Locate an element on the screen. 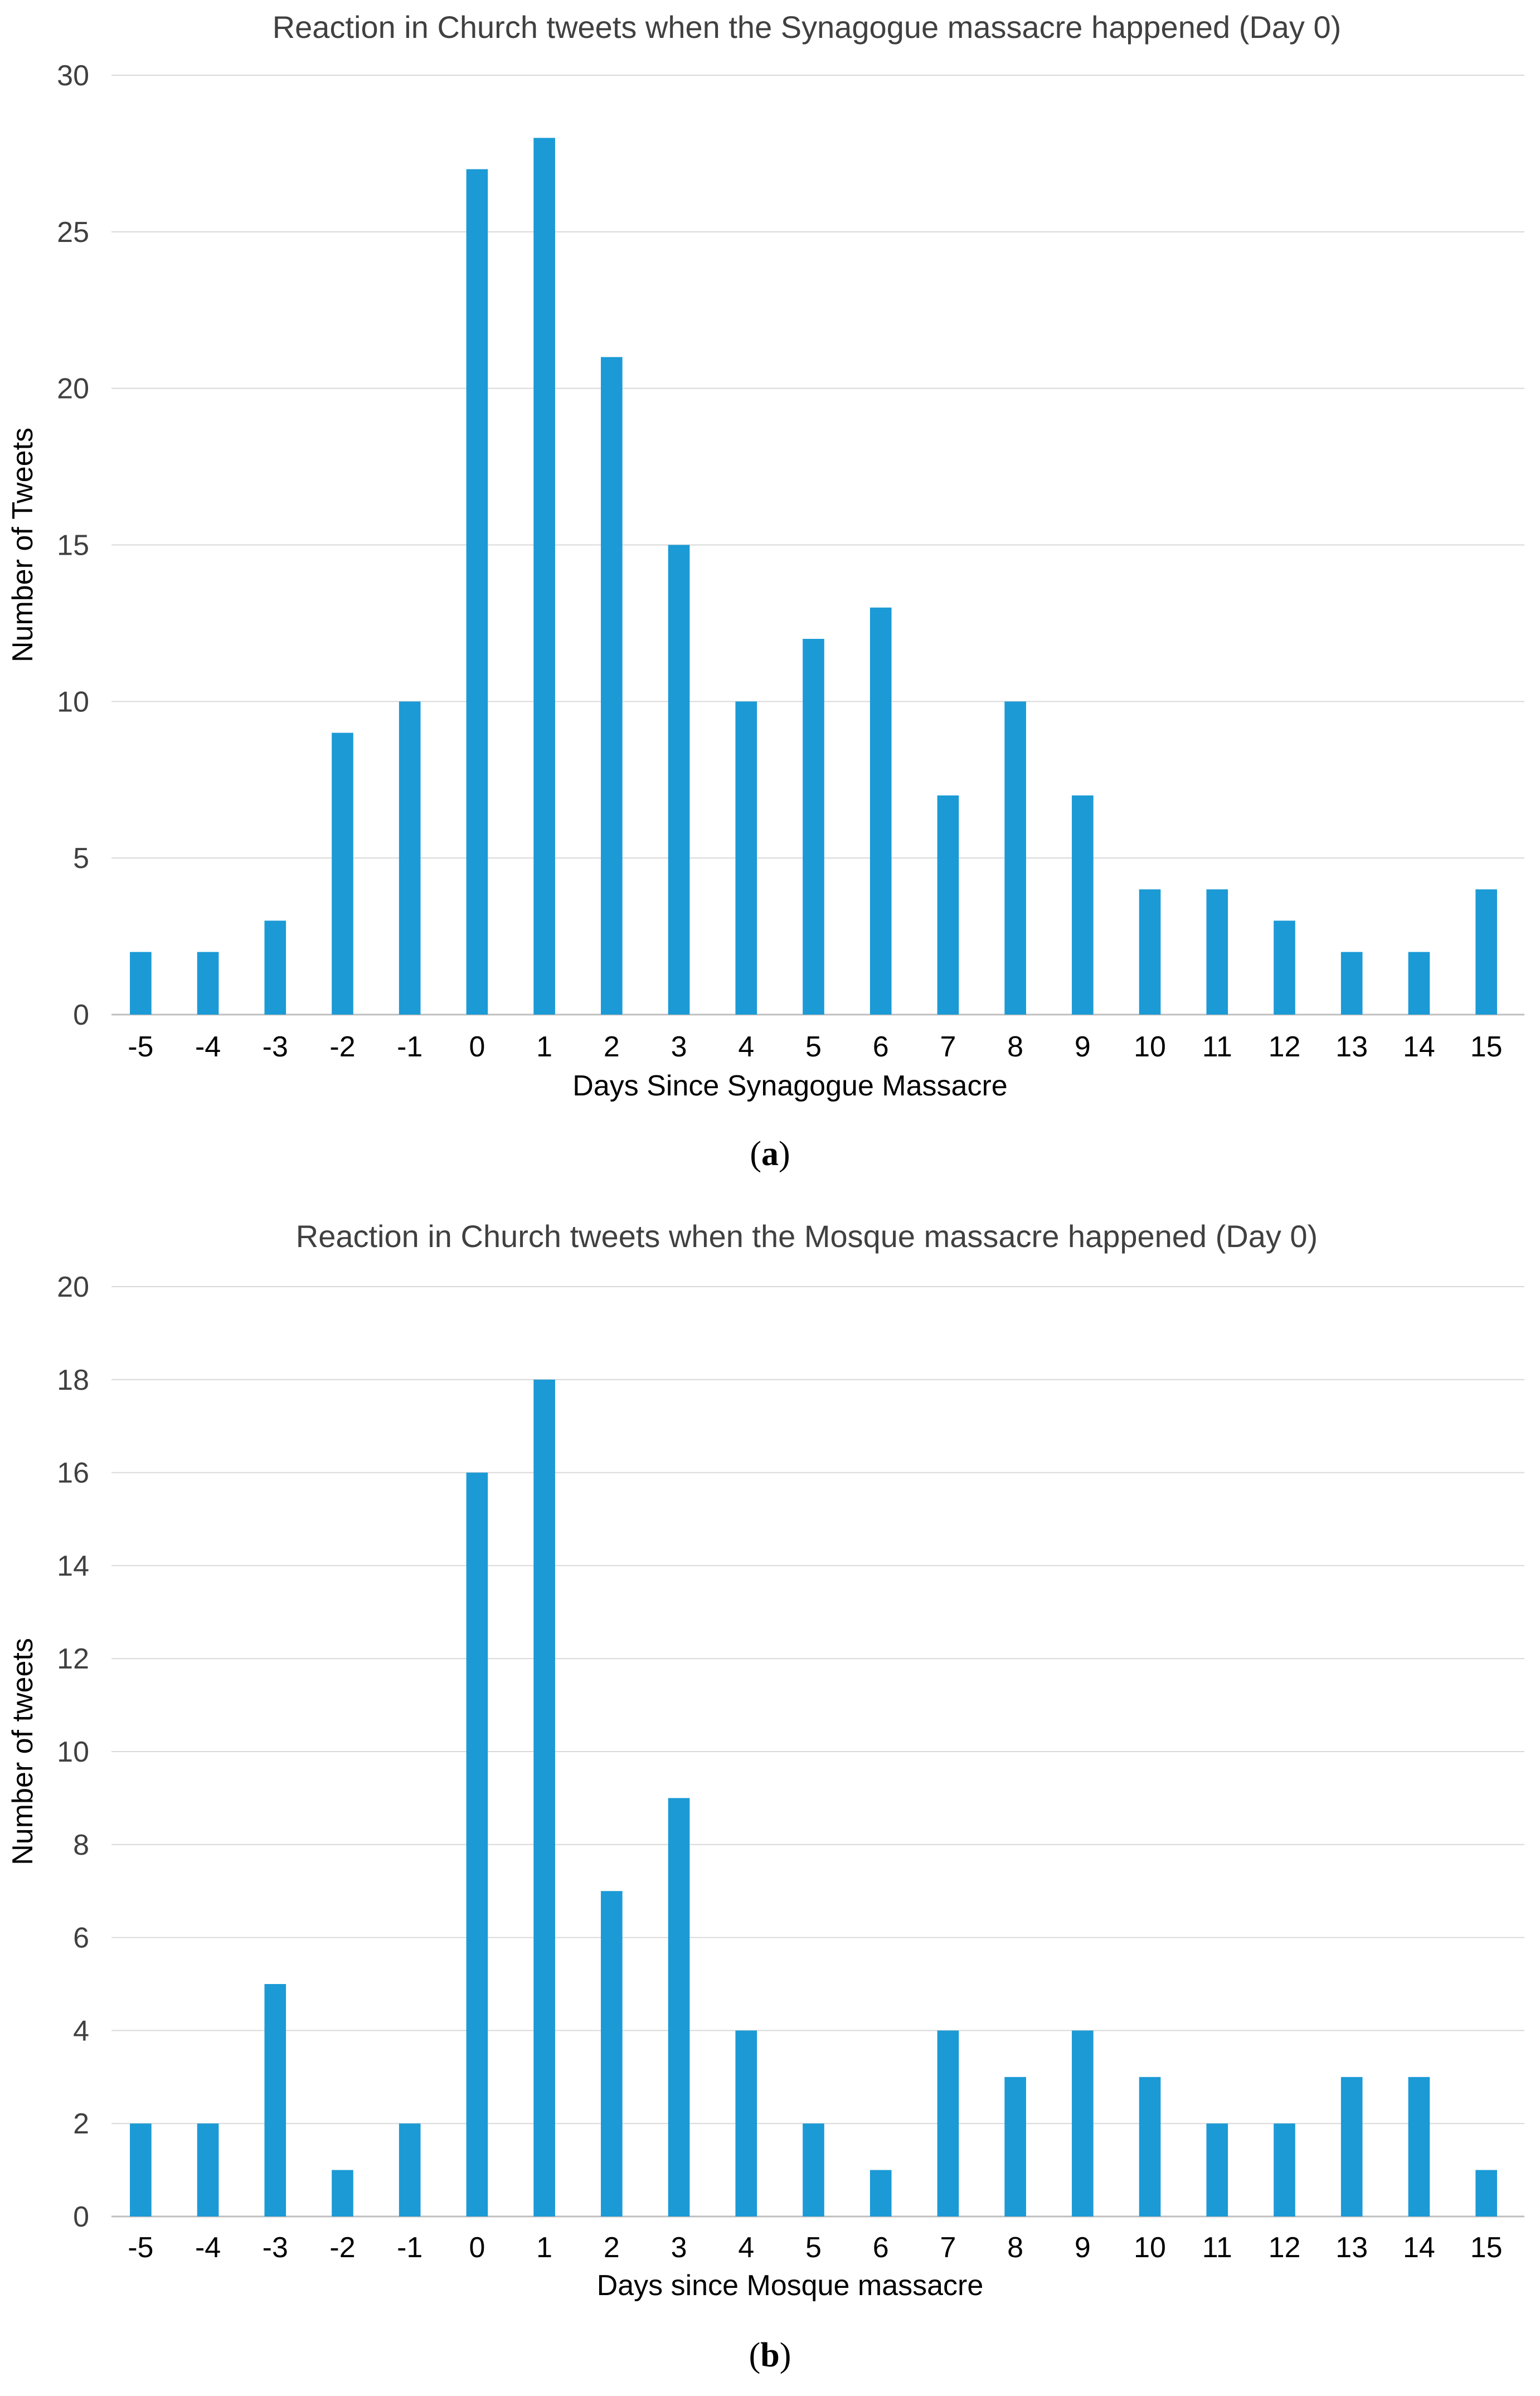  caption-a-close: ) is located at coordinates (784, 1154).